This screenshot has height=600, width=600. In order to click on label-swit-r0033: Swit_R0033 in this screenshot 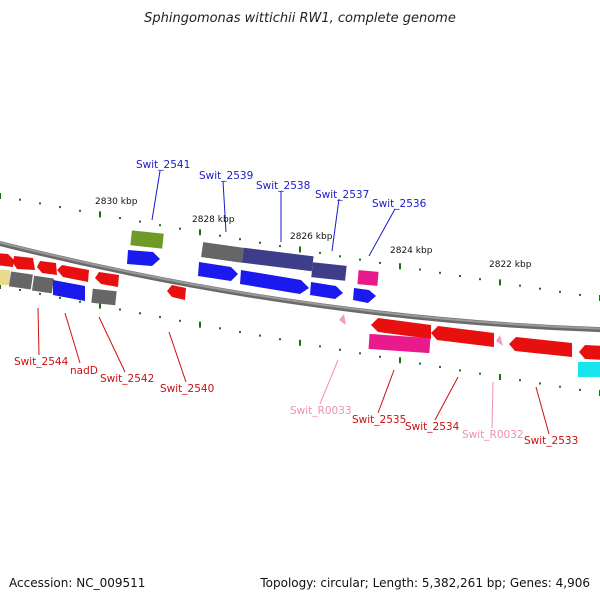, I will do `click(321, 411)`.